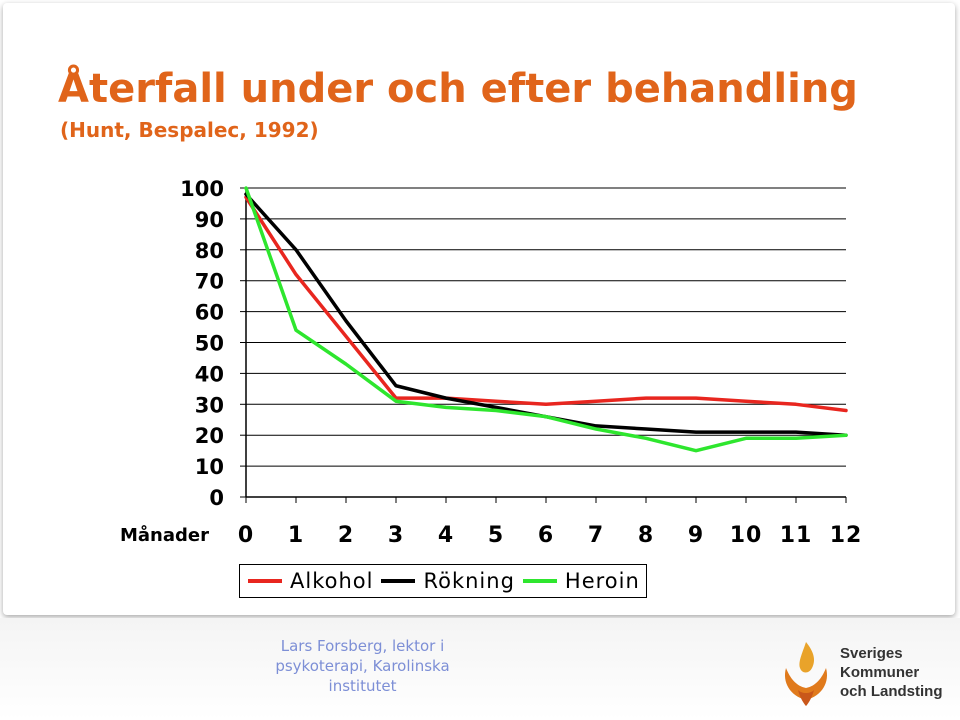 The image size is (960, 720). I want to click on logo-line-1: Sveriges, so click(871, 653).